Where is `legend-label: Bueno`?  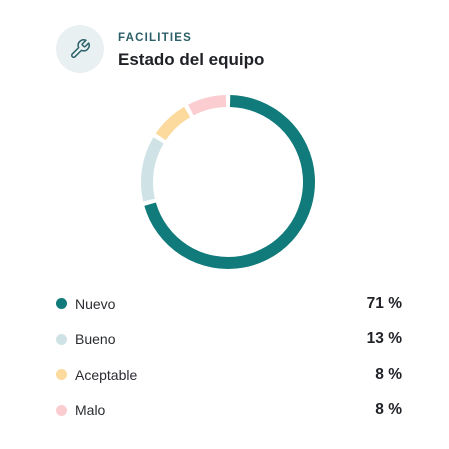 legend-label: Bueno is located at coordinates (95, 339).